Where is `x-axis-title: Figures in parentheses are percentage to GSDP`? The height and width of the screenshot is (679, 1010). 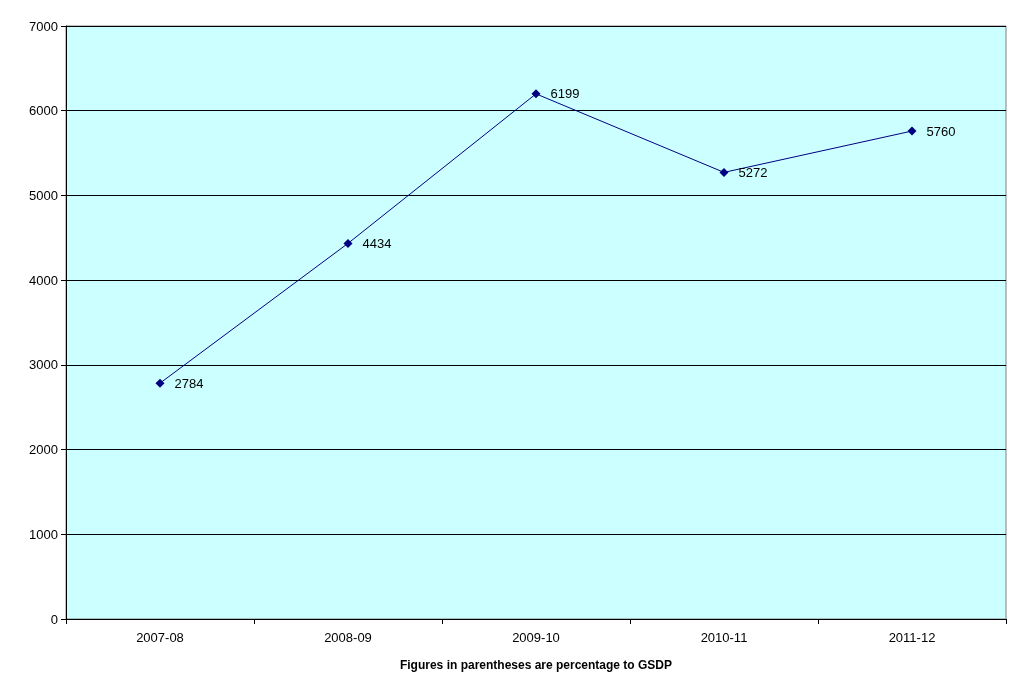 x-axis-title: Figures in parentheses are percentage to GSDP is located at coordinates (536, 665).